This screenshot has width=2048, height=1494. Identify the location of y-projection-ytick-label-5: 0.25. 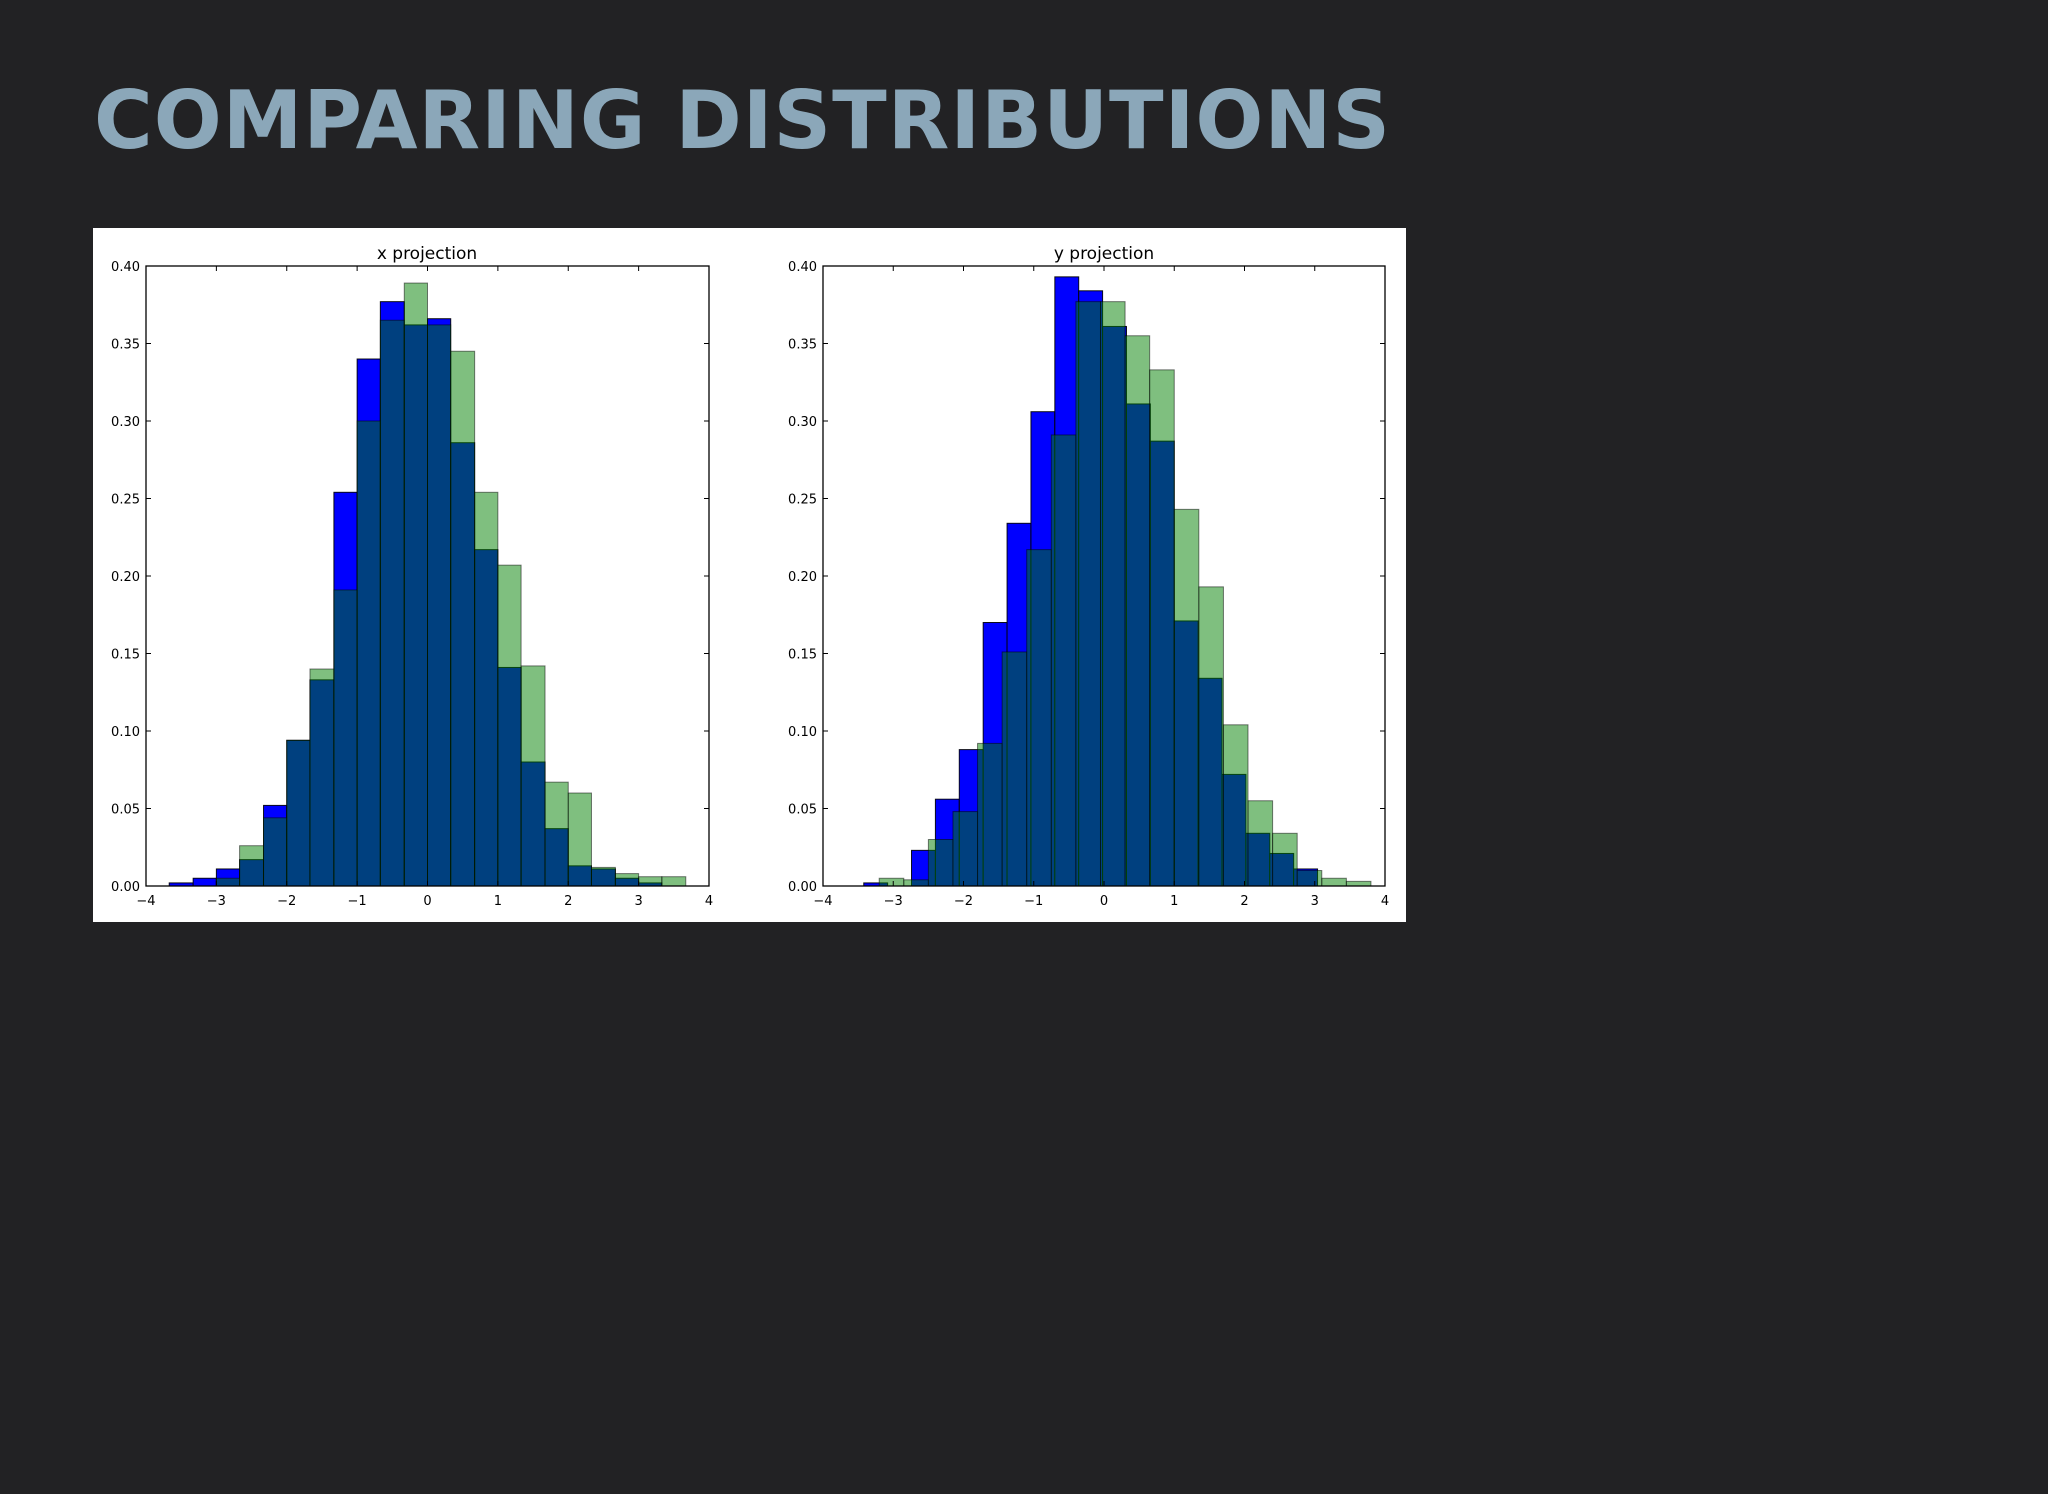
(802, 500).